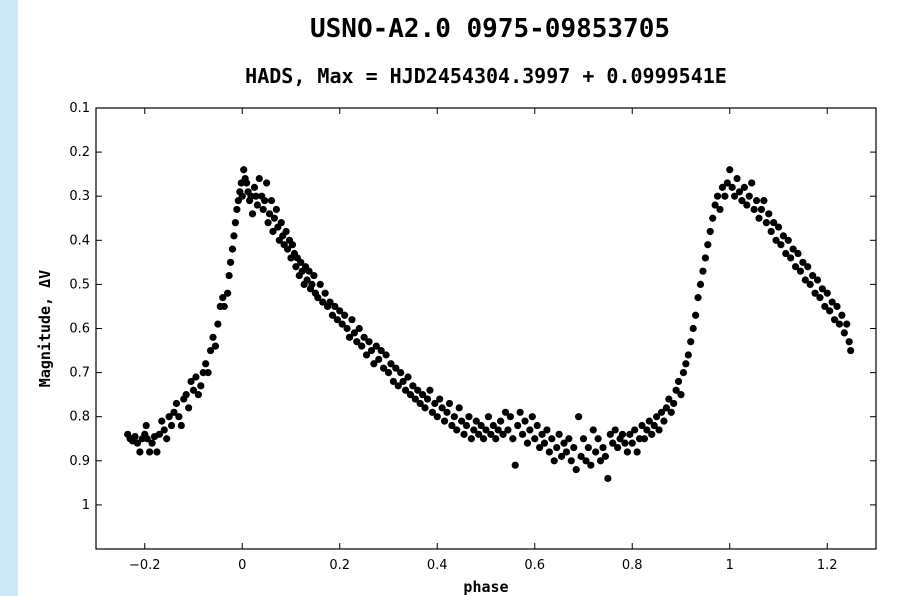 The width and height of the screenshot is (902, 596). What do you see at coordinates (9, 298) in the screenshot?
I see `left-accent-bar` at bounding box center [9, 298].